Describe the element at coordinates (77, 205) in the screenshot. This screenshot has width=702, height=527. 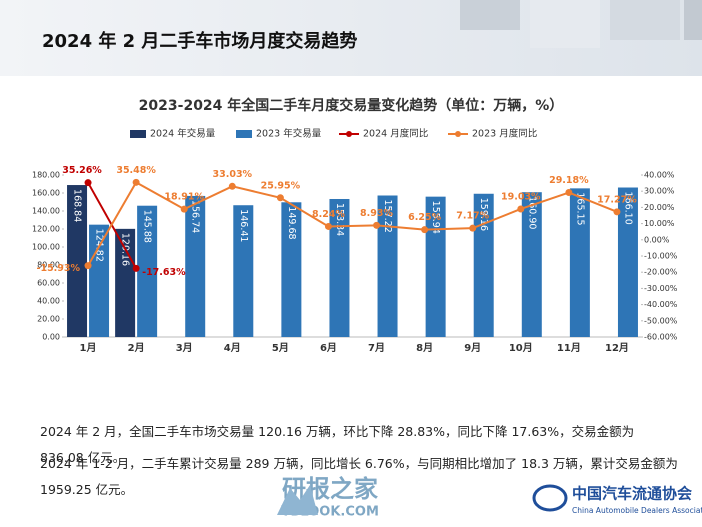
I see `bar-value-label: 168.84` at that location.